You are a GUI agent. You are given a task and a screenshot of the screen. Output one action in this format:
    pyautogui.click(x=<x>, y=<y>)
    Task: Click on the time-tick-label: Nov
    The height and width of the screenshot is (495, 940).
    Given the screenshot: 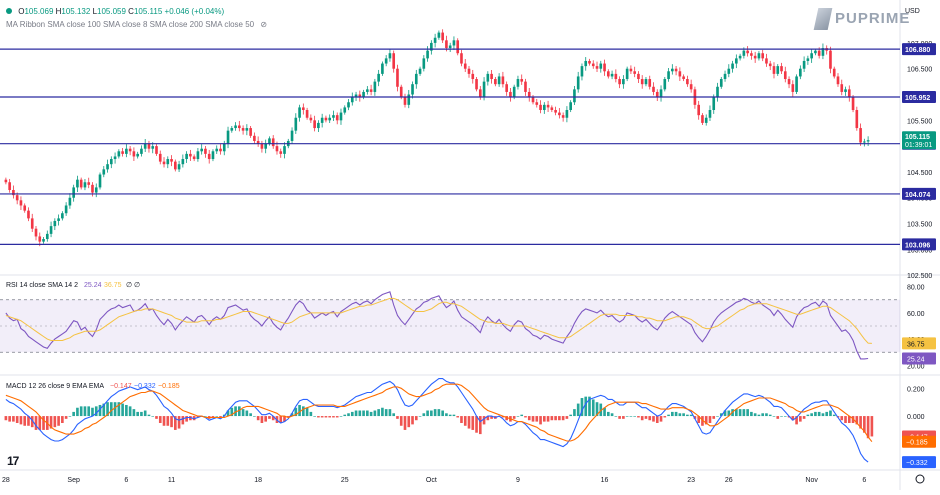 What is the action you would take?
    pyautogui.click(x=811, y=480)
    